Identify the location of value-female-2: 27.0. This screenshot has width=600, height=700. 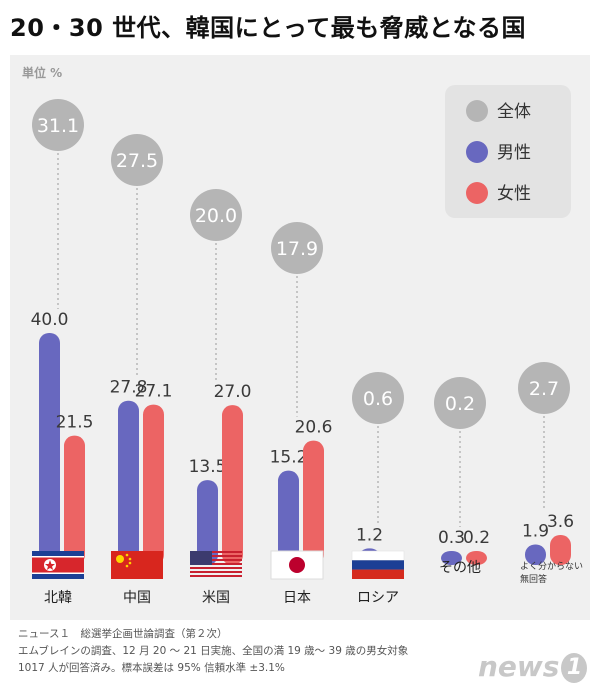
(233, 392).